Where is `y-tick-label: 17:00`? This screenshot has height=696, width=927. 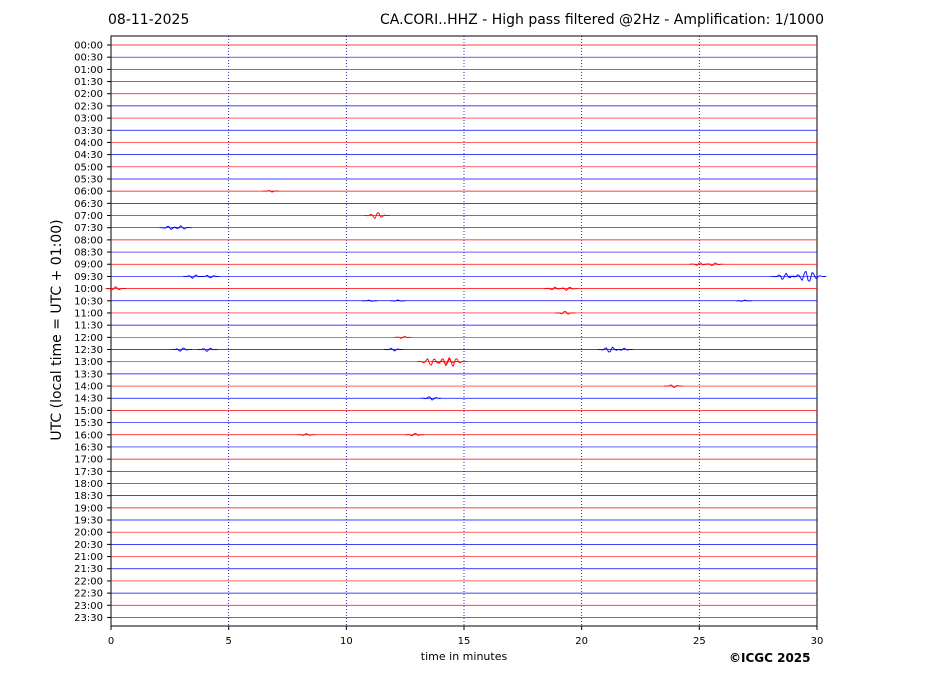
y-tick-label: 17:00 is located at coordinates (88, 460).